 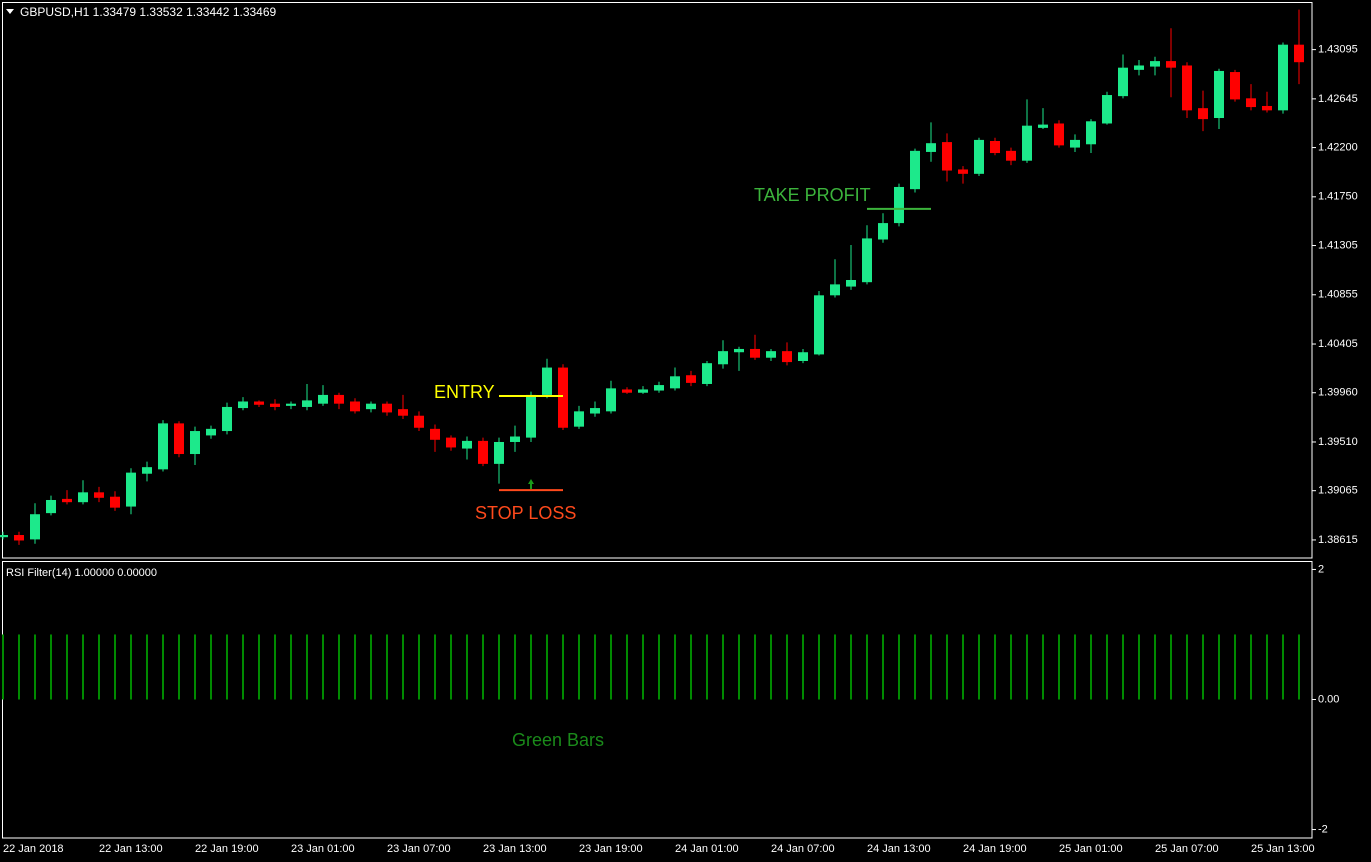 I want to click on menu-triangle, so click(x=10, y=11).